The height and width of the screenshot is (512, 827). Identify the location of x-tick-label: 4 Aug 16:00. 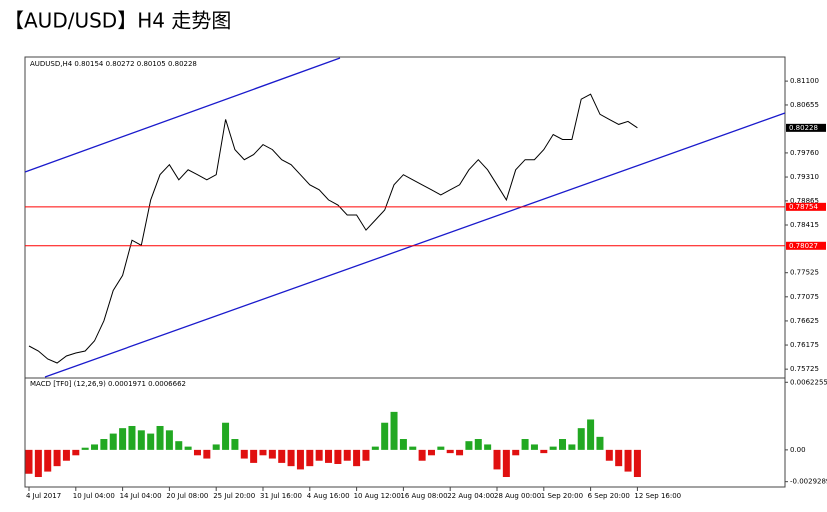
(328, 496).